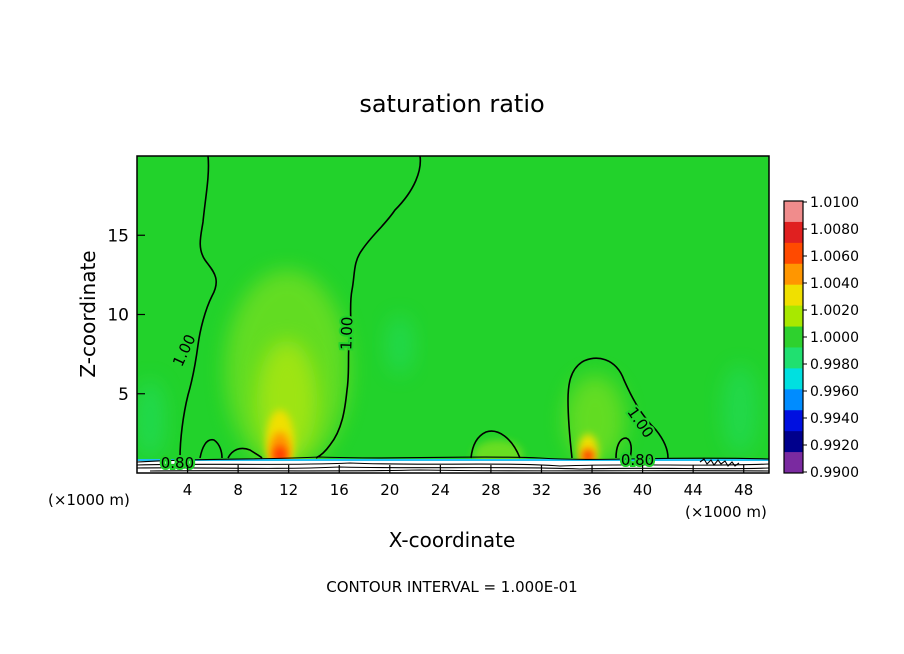  What do you see at coordinates (490, 490) in the screenshot?
I see `x-tick-label: 28` at bounding box center [490, 490].